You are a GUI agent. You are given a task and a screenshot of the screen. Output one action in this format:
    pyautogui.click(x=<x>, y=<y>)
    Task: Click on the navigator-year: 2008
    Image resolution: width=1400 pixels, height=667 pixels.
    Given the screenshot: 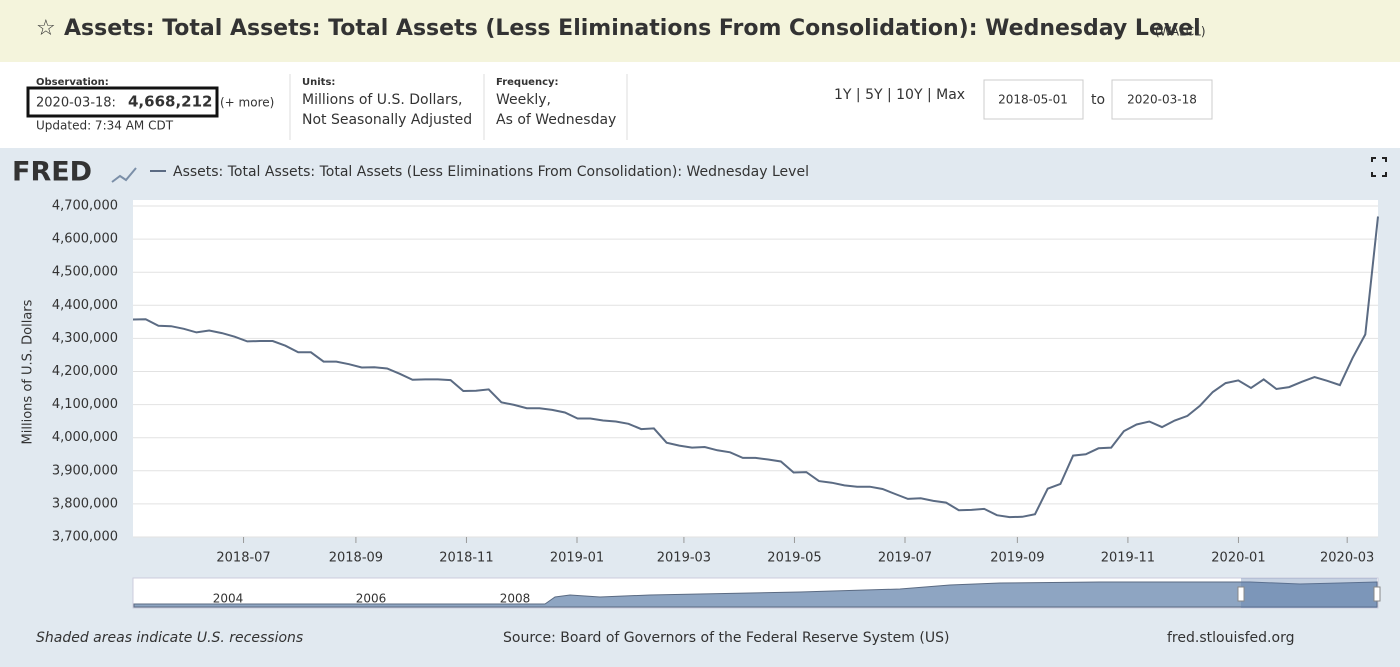 What is the action you would take?
    pyautogui.click(x=515, y=599)
    